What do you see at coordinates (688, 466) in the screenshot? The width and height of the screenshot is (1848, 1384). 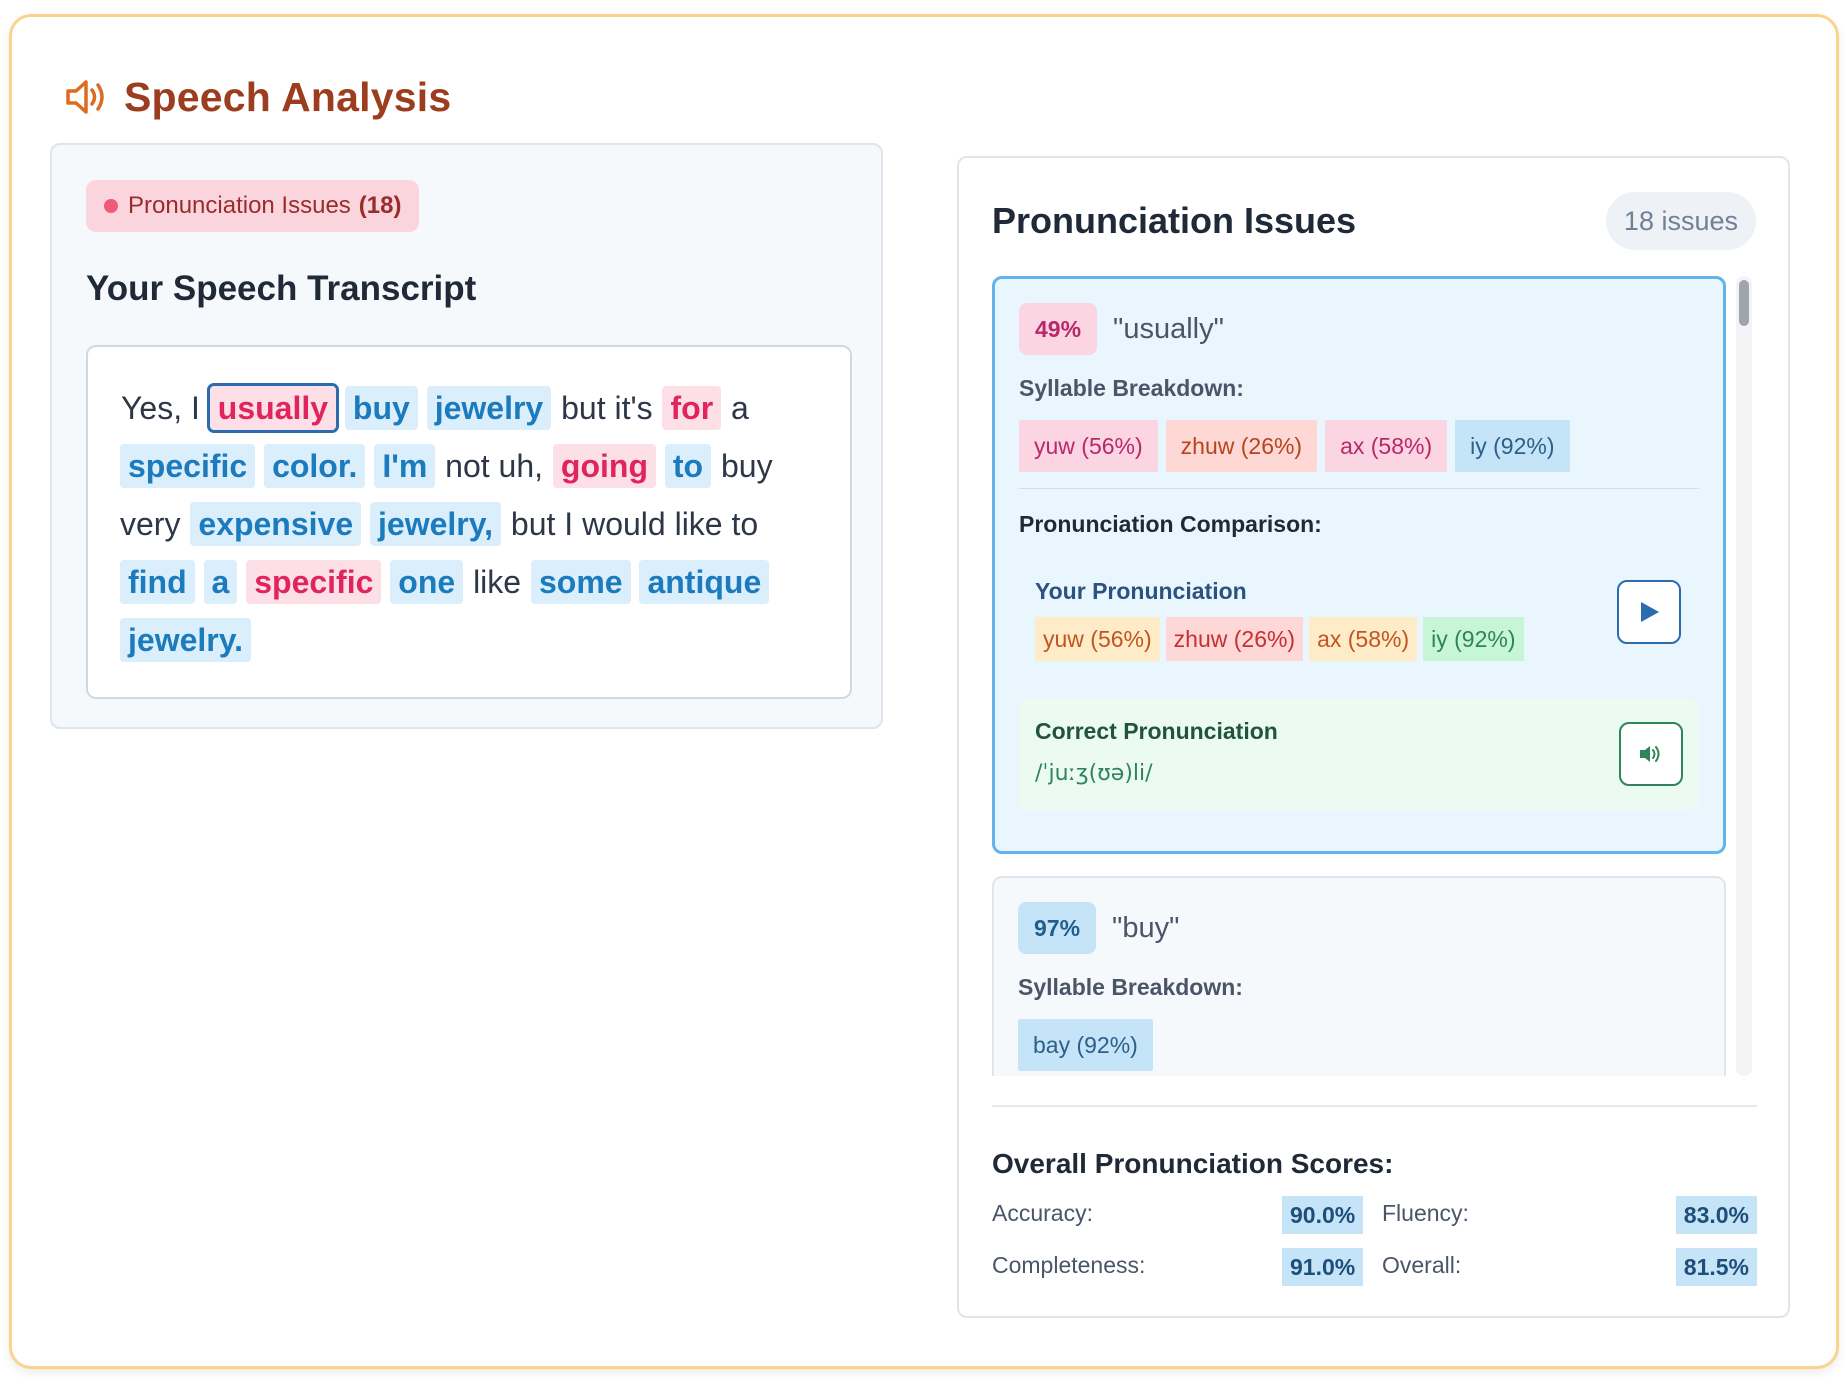 I see `transcript-word: to` at bounding box center [688, 466].